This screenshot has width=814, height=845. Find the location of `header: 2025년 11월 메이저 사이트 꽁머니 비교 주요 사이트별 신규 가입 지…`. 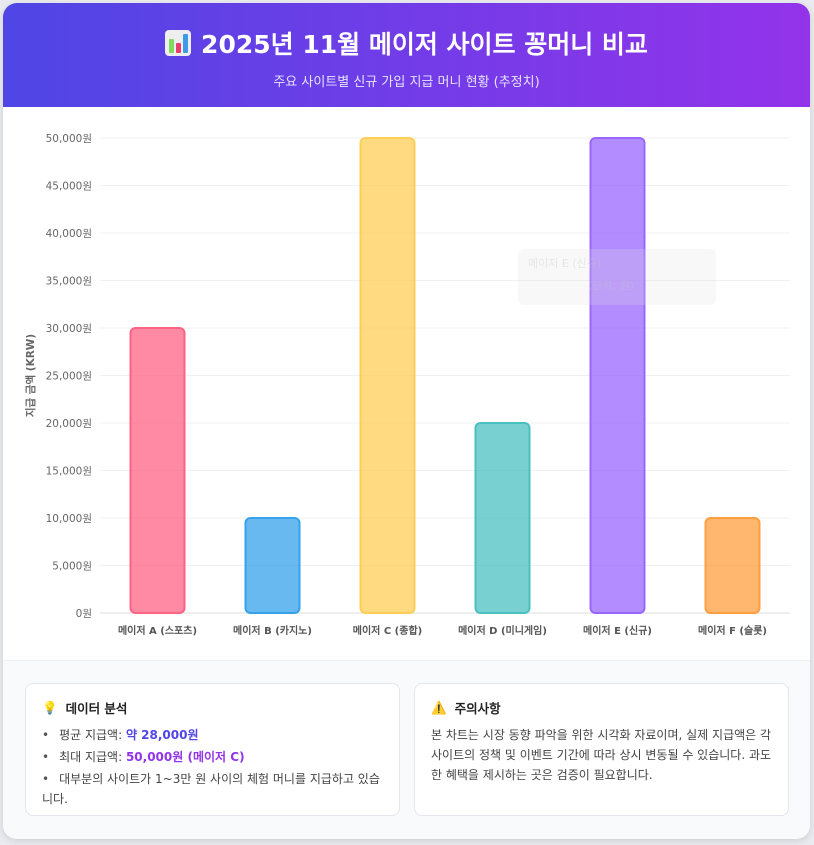

header: 2025년 11월 메이저 사이트 꽁머니 비교 주요 사이트별 신규 가입 지… is located at coordinates (406, 55).